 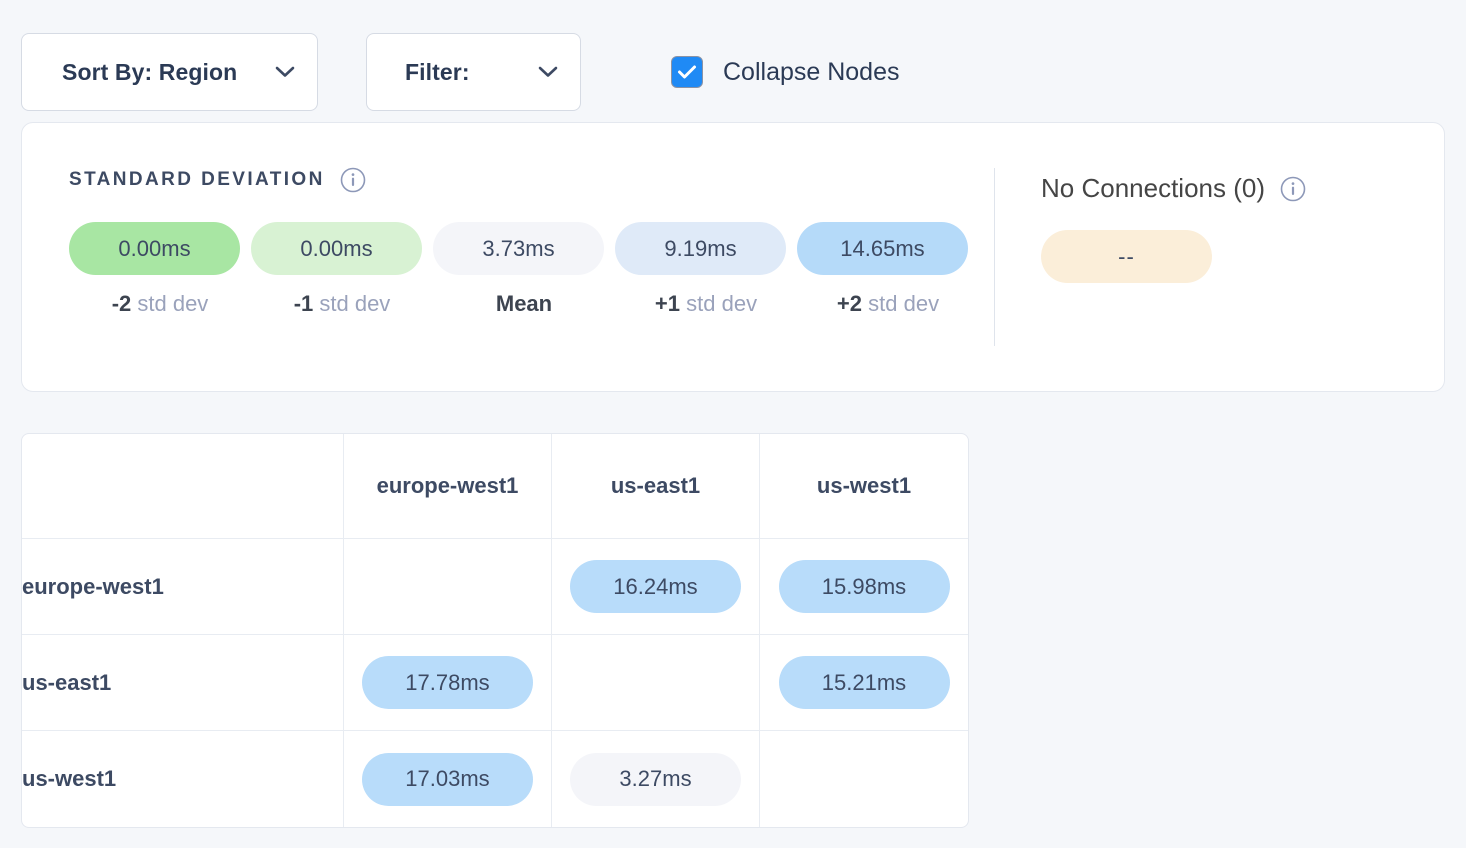 I want to click on matrix-cell: 3.27ms, so click(x=656, y=779).